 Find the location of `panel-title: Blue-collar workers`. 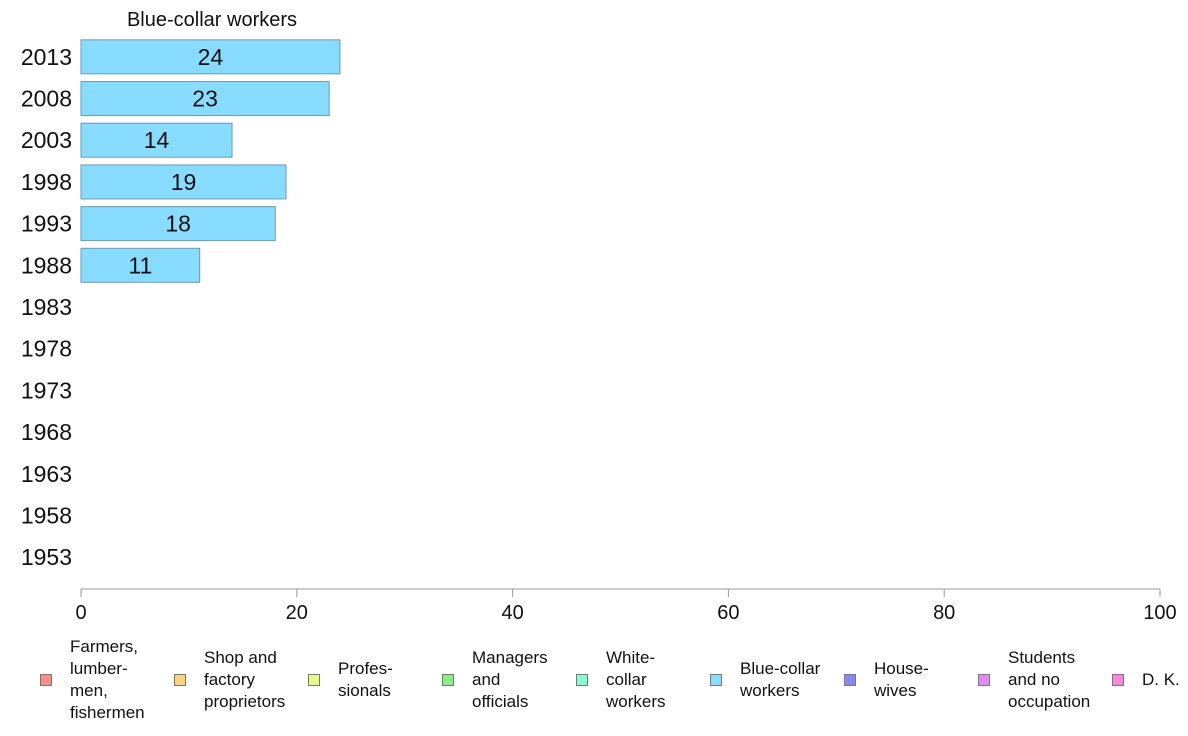

panel-title: Blue-collar workers is located at coordinates (212, 20).